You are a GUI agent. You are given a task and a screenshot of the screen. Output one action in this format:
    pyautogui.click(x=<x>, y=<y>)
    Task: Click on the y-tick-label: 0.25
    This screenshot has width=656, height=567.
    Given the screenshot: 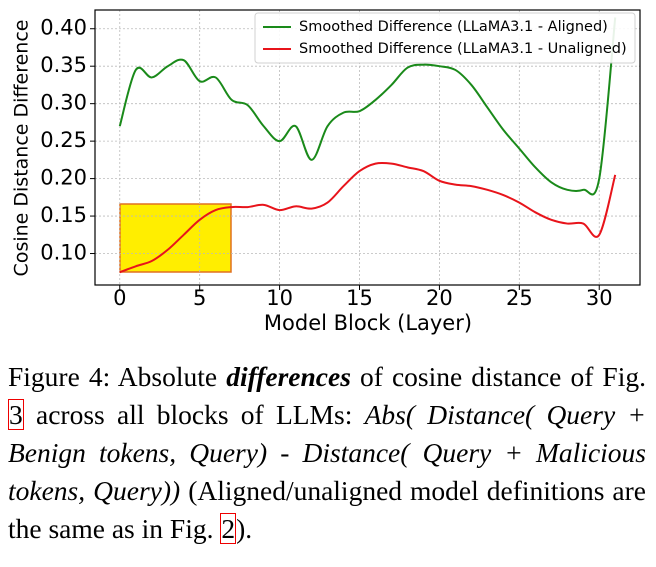 What is the action you would take?
    pyautogui.click(x=63, y=140)
    